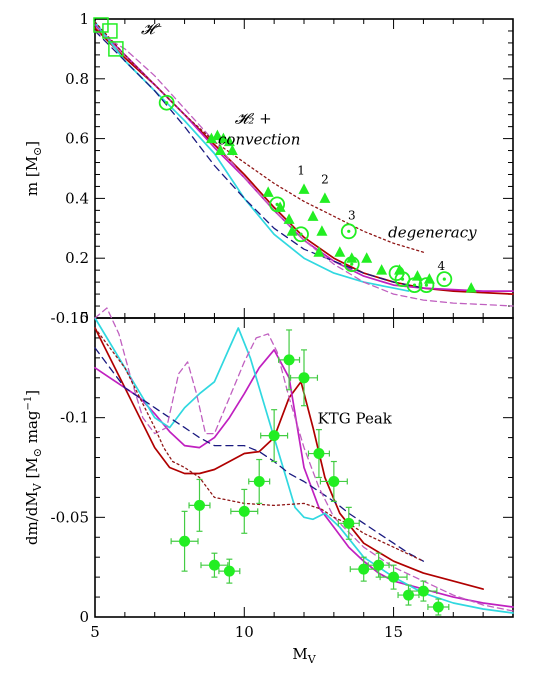 The width and height of the screenshot is (540, 682). What do you see at coordinates (77, 139) in the screenshot?
I see `top-ytick-label: 0.6` at bounding box center [77, 139].